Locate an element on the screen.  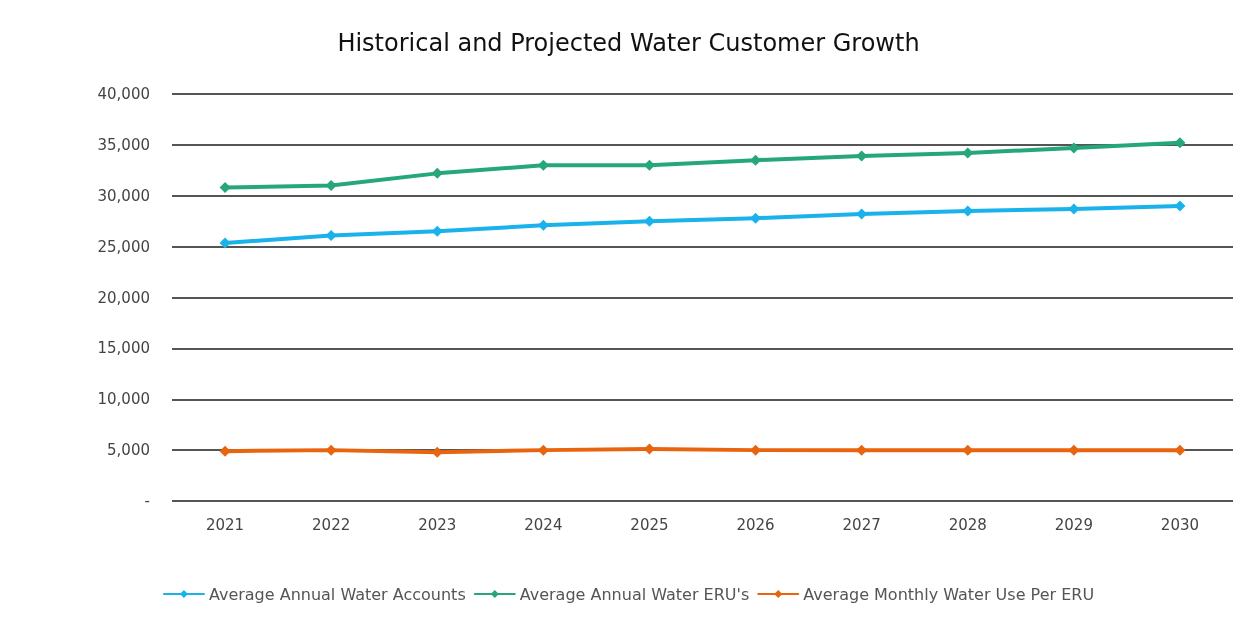
y-tick-label: 25,000 is located at coordinates (123, 246).